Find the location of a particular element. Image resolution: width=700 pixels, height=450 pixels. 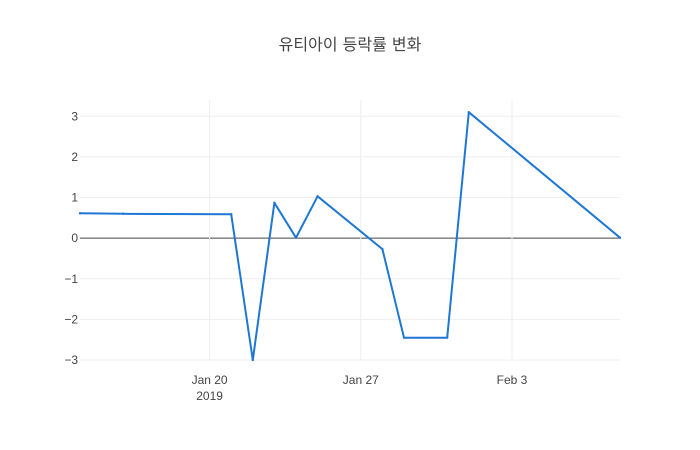

chart-title: 유티아이 등락률 변화 is located at coordinates (350, 44).